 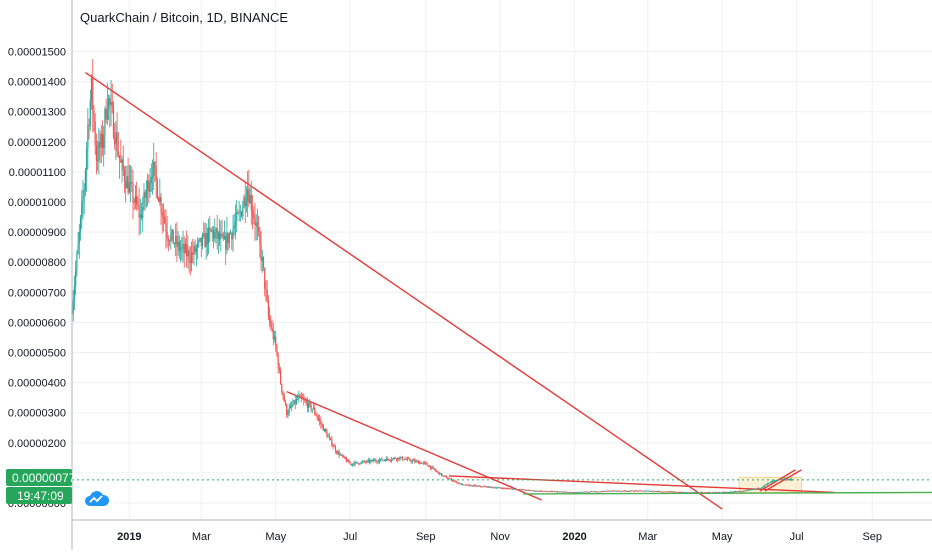 I want to click on trendline, so click(x=777, y=480).